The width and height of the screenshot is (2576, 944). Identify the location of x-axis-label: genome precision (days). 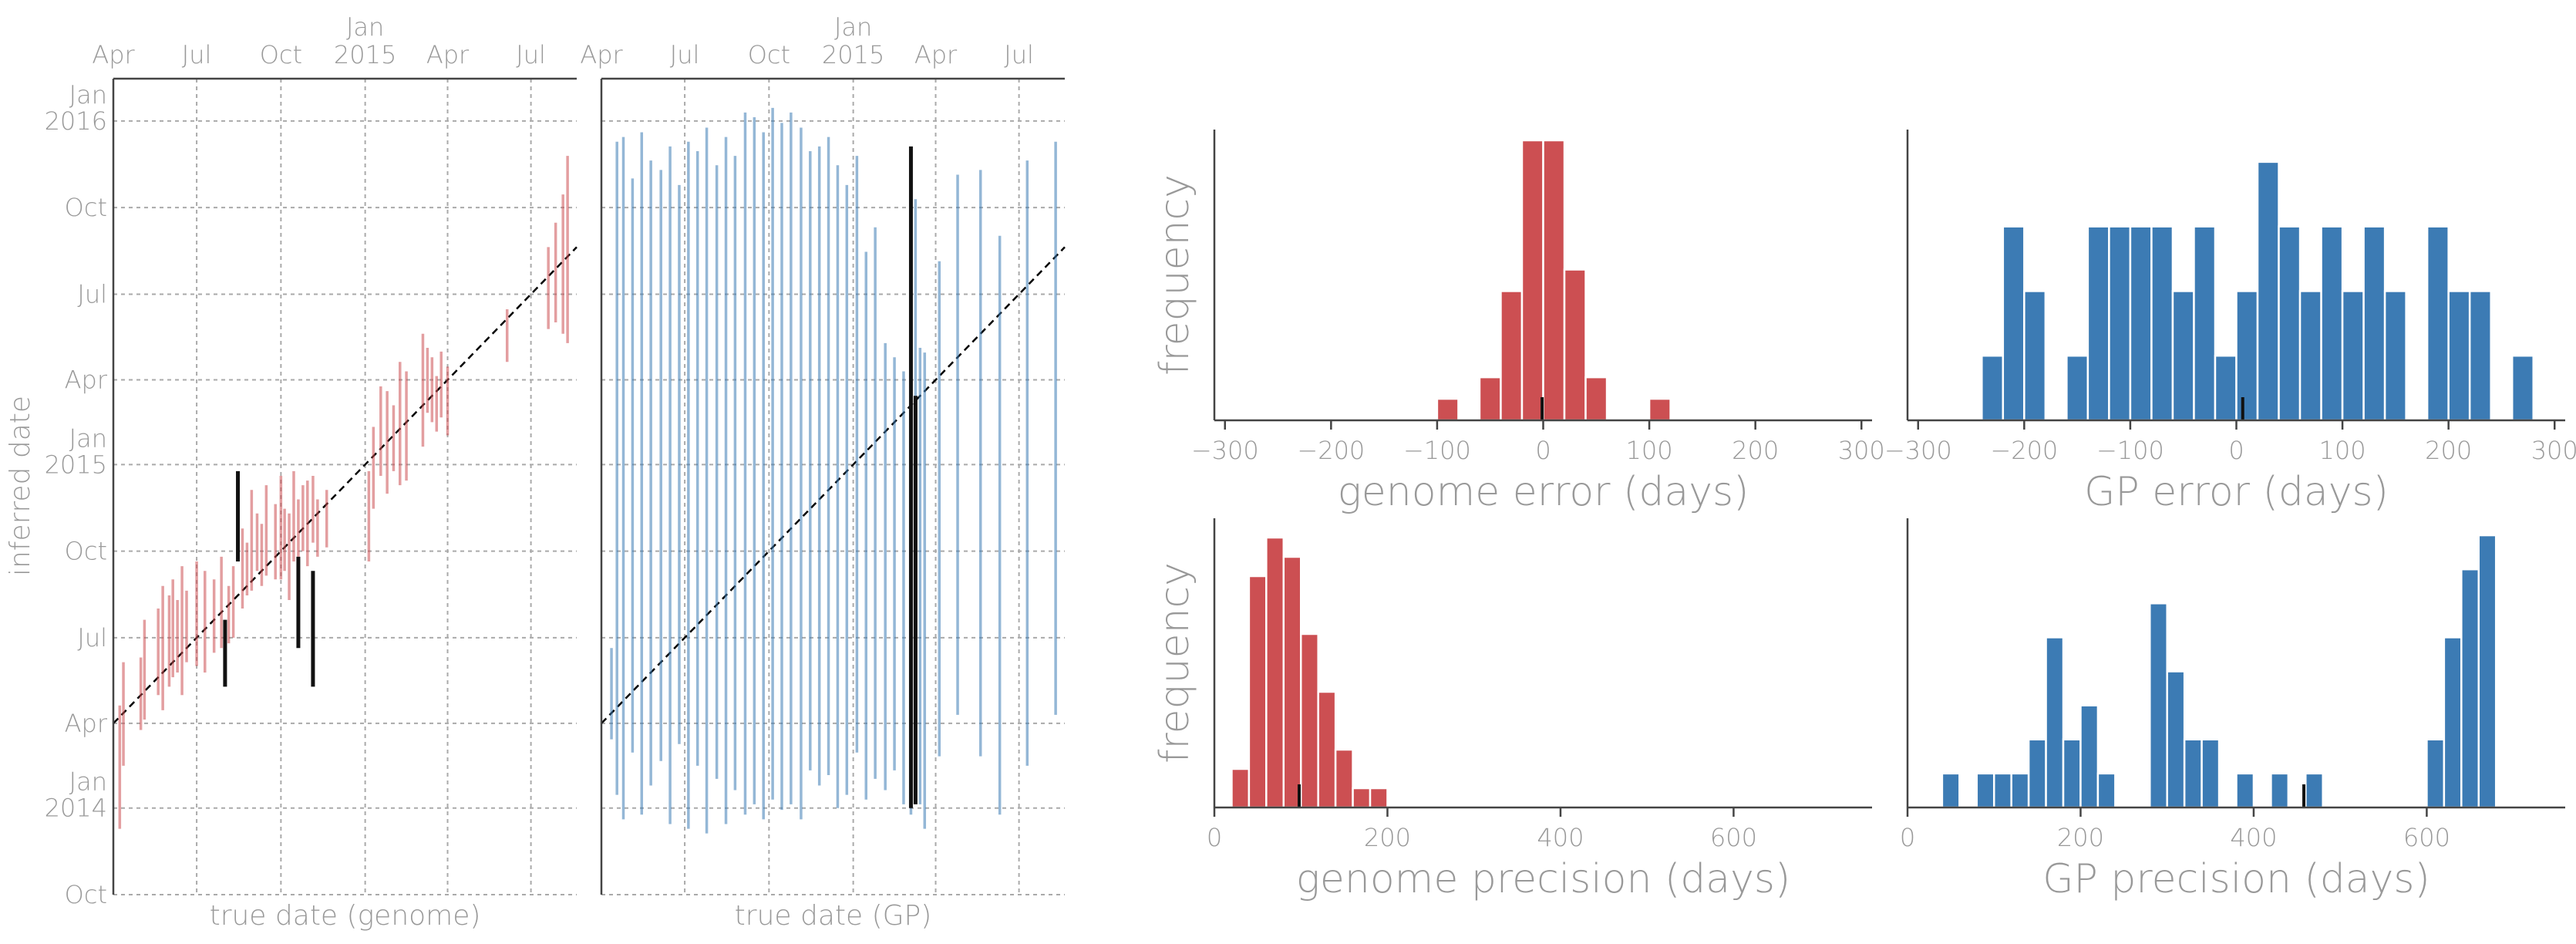
(1544, 879).